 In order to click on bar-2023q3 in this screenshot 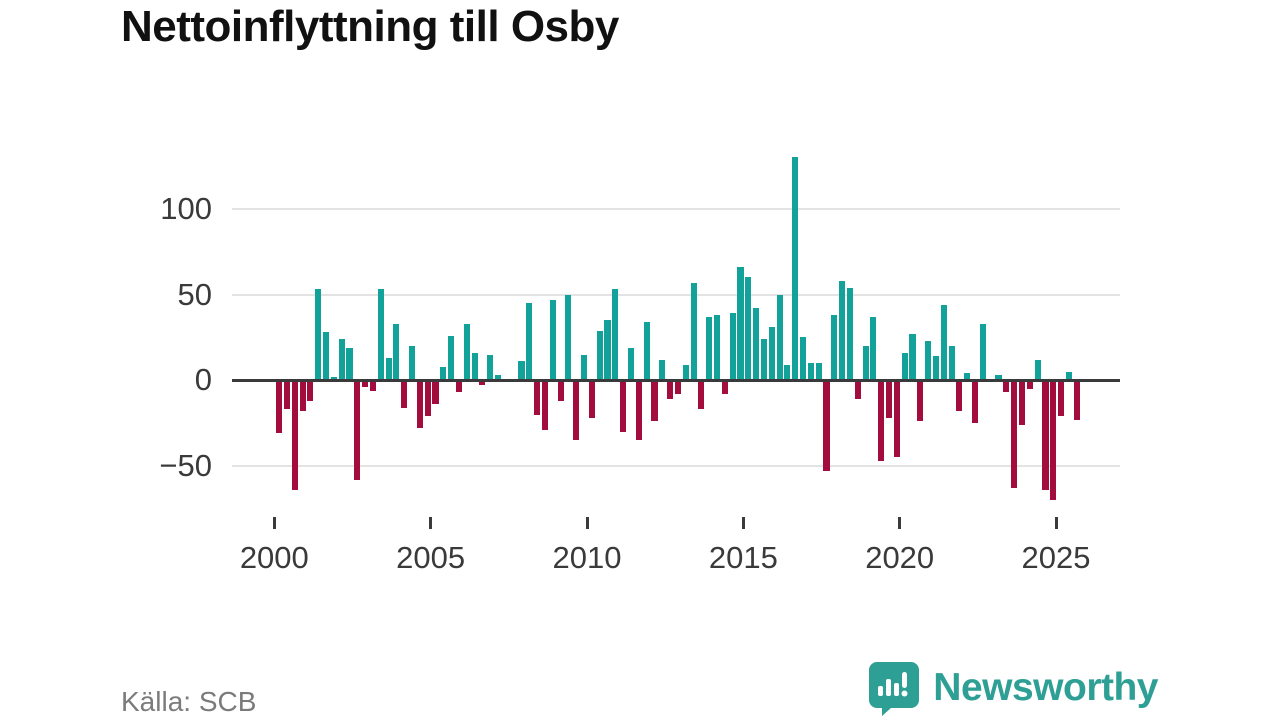, I will do `click(1014, 434)`.